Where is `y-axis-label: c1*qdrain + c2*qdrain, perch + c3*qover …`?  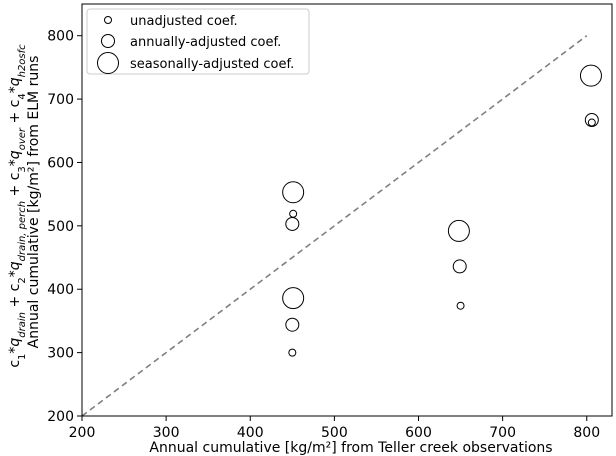 y-axis-label: c1*qdrain + c2*qdrain, perch + c3*qover … is located at coordinates (24, 206).